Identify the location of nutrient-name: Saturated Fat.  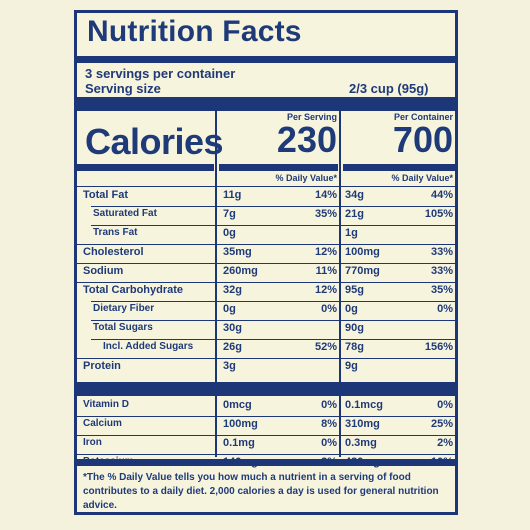
(125, 213).